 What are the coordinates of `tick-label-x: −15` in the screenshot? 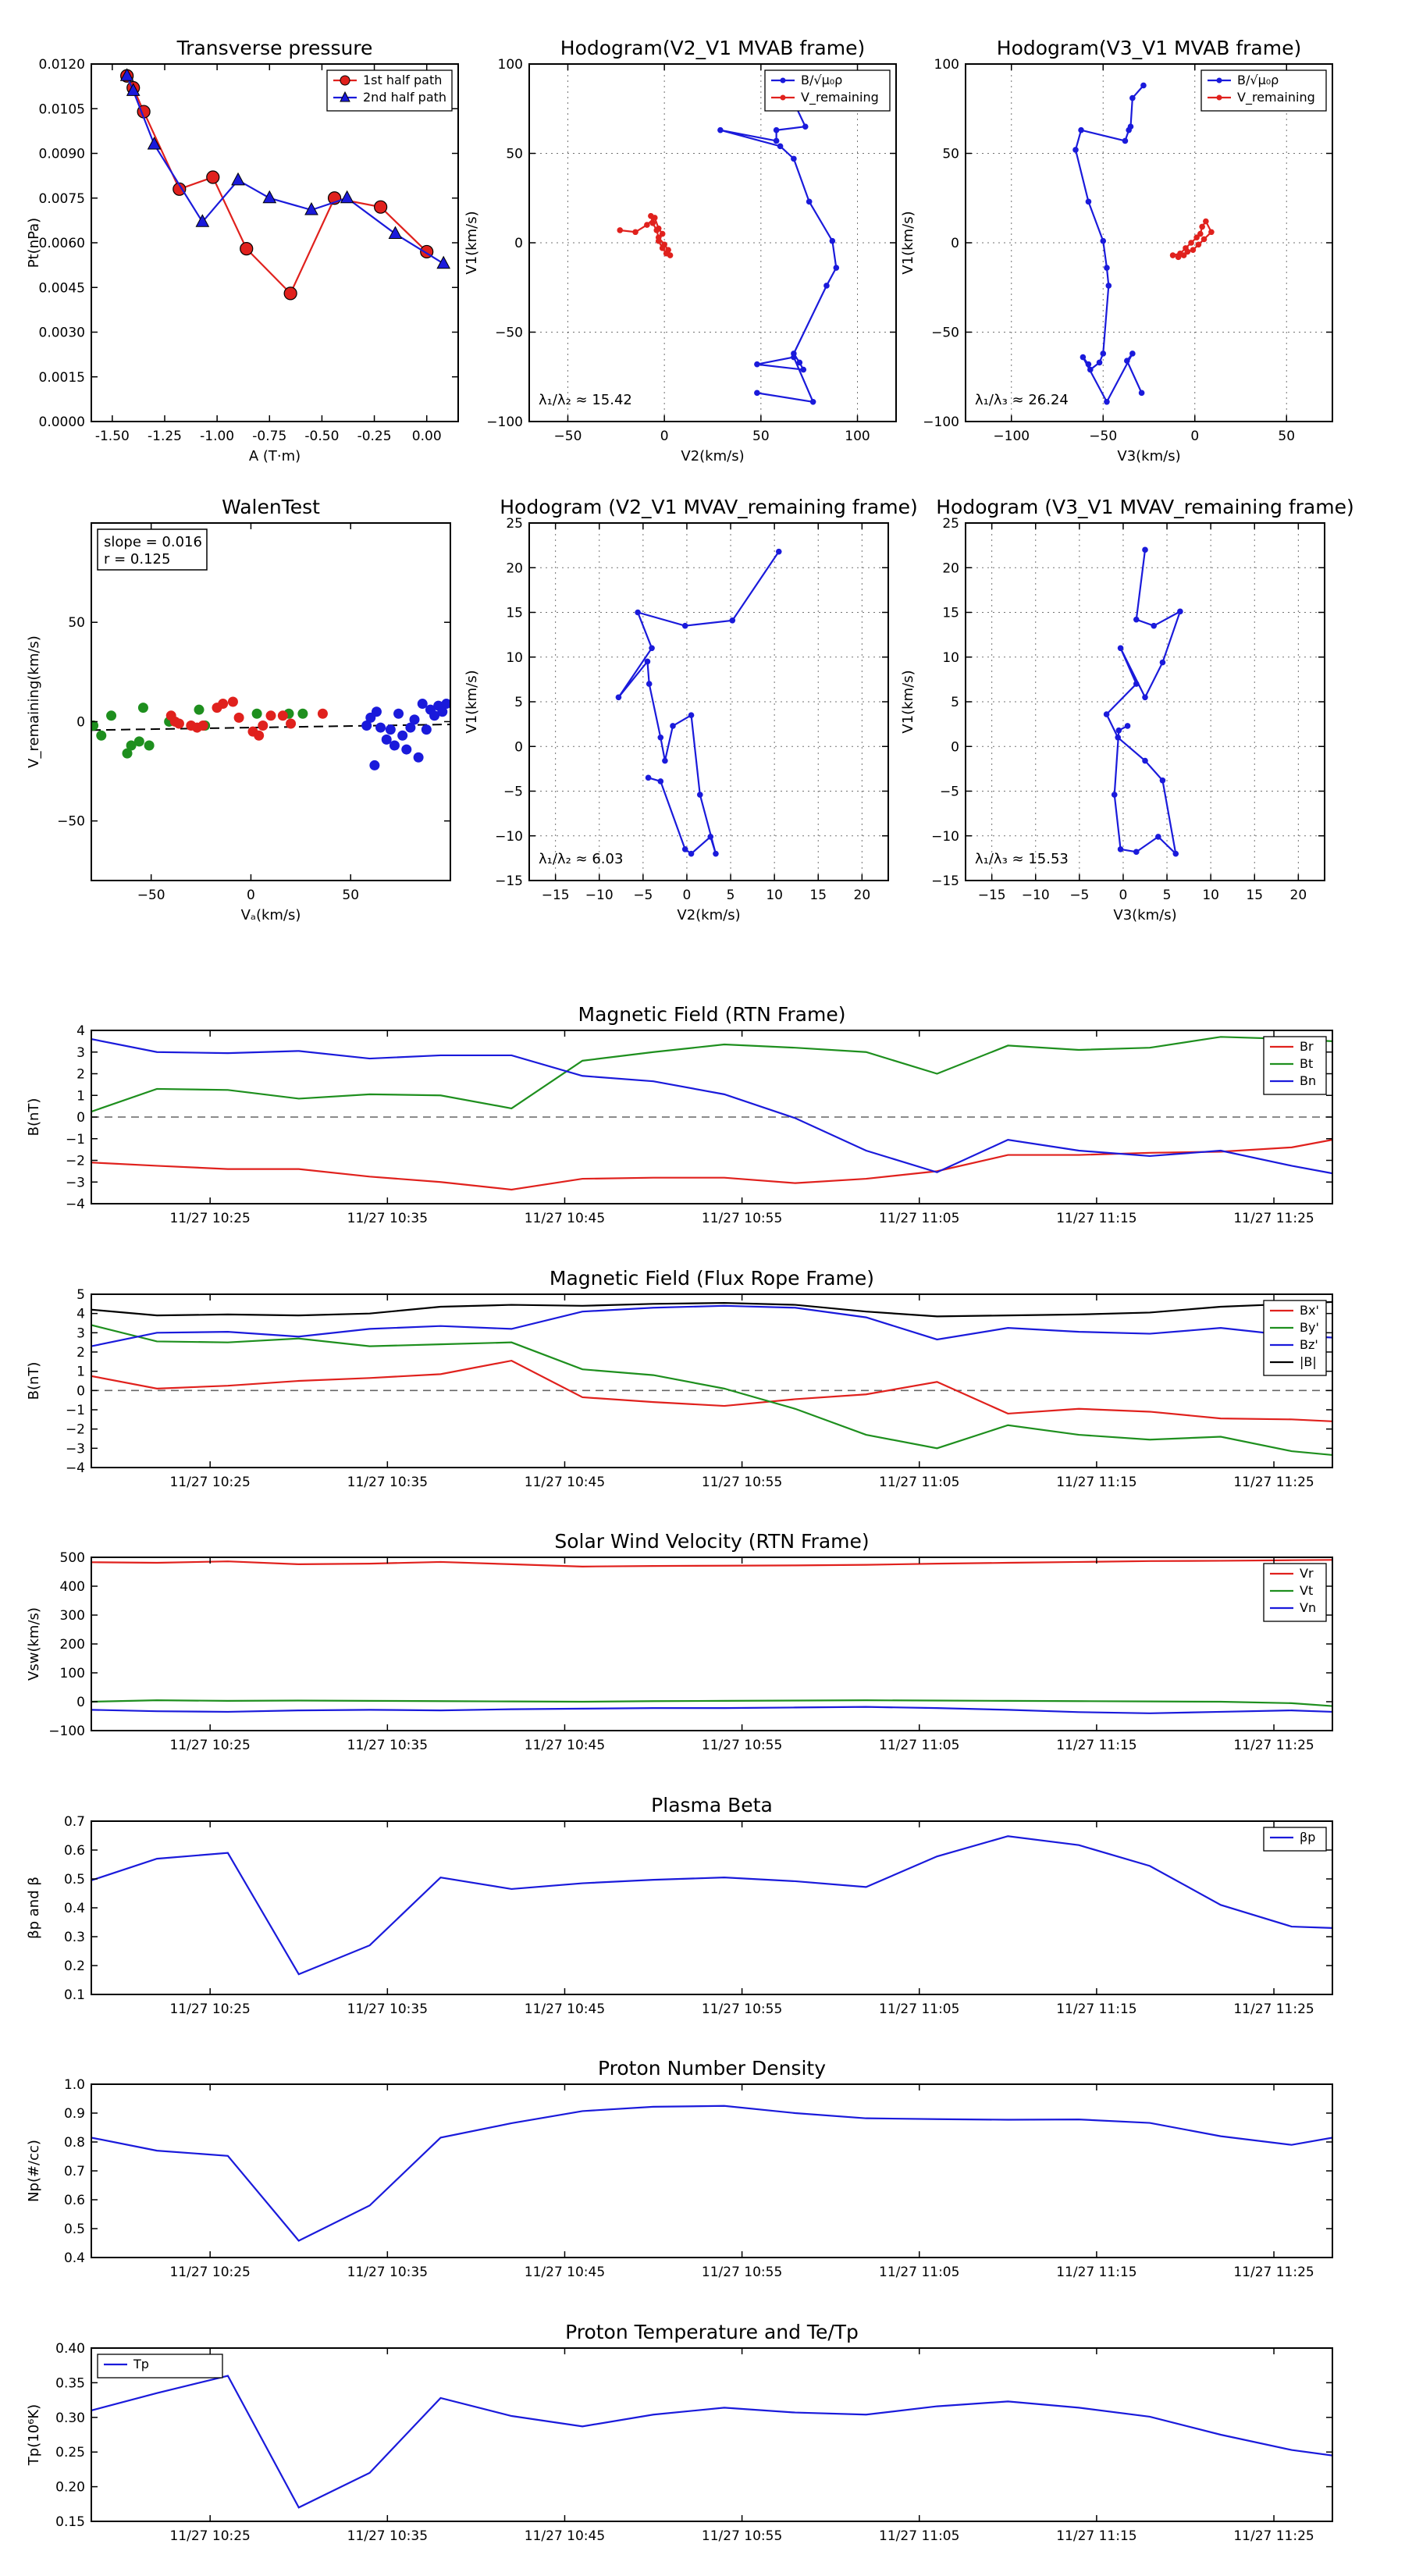 It's located at (992, 895).